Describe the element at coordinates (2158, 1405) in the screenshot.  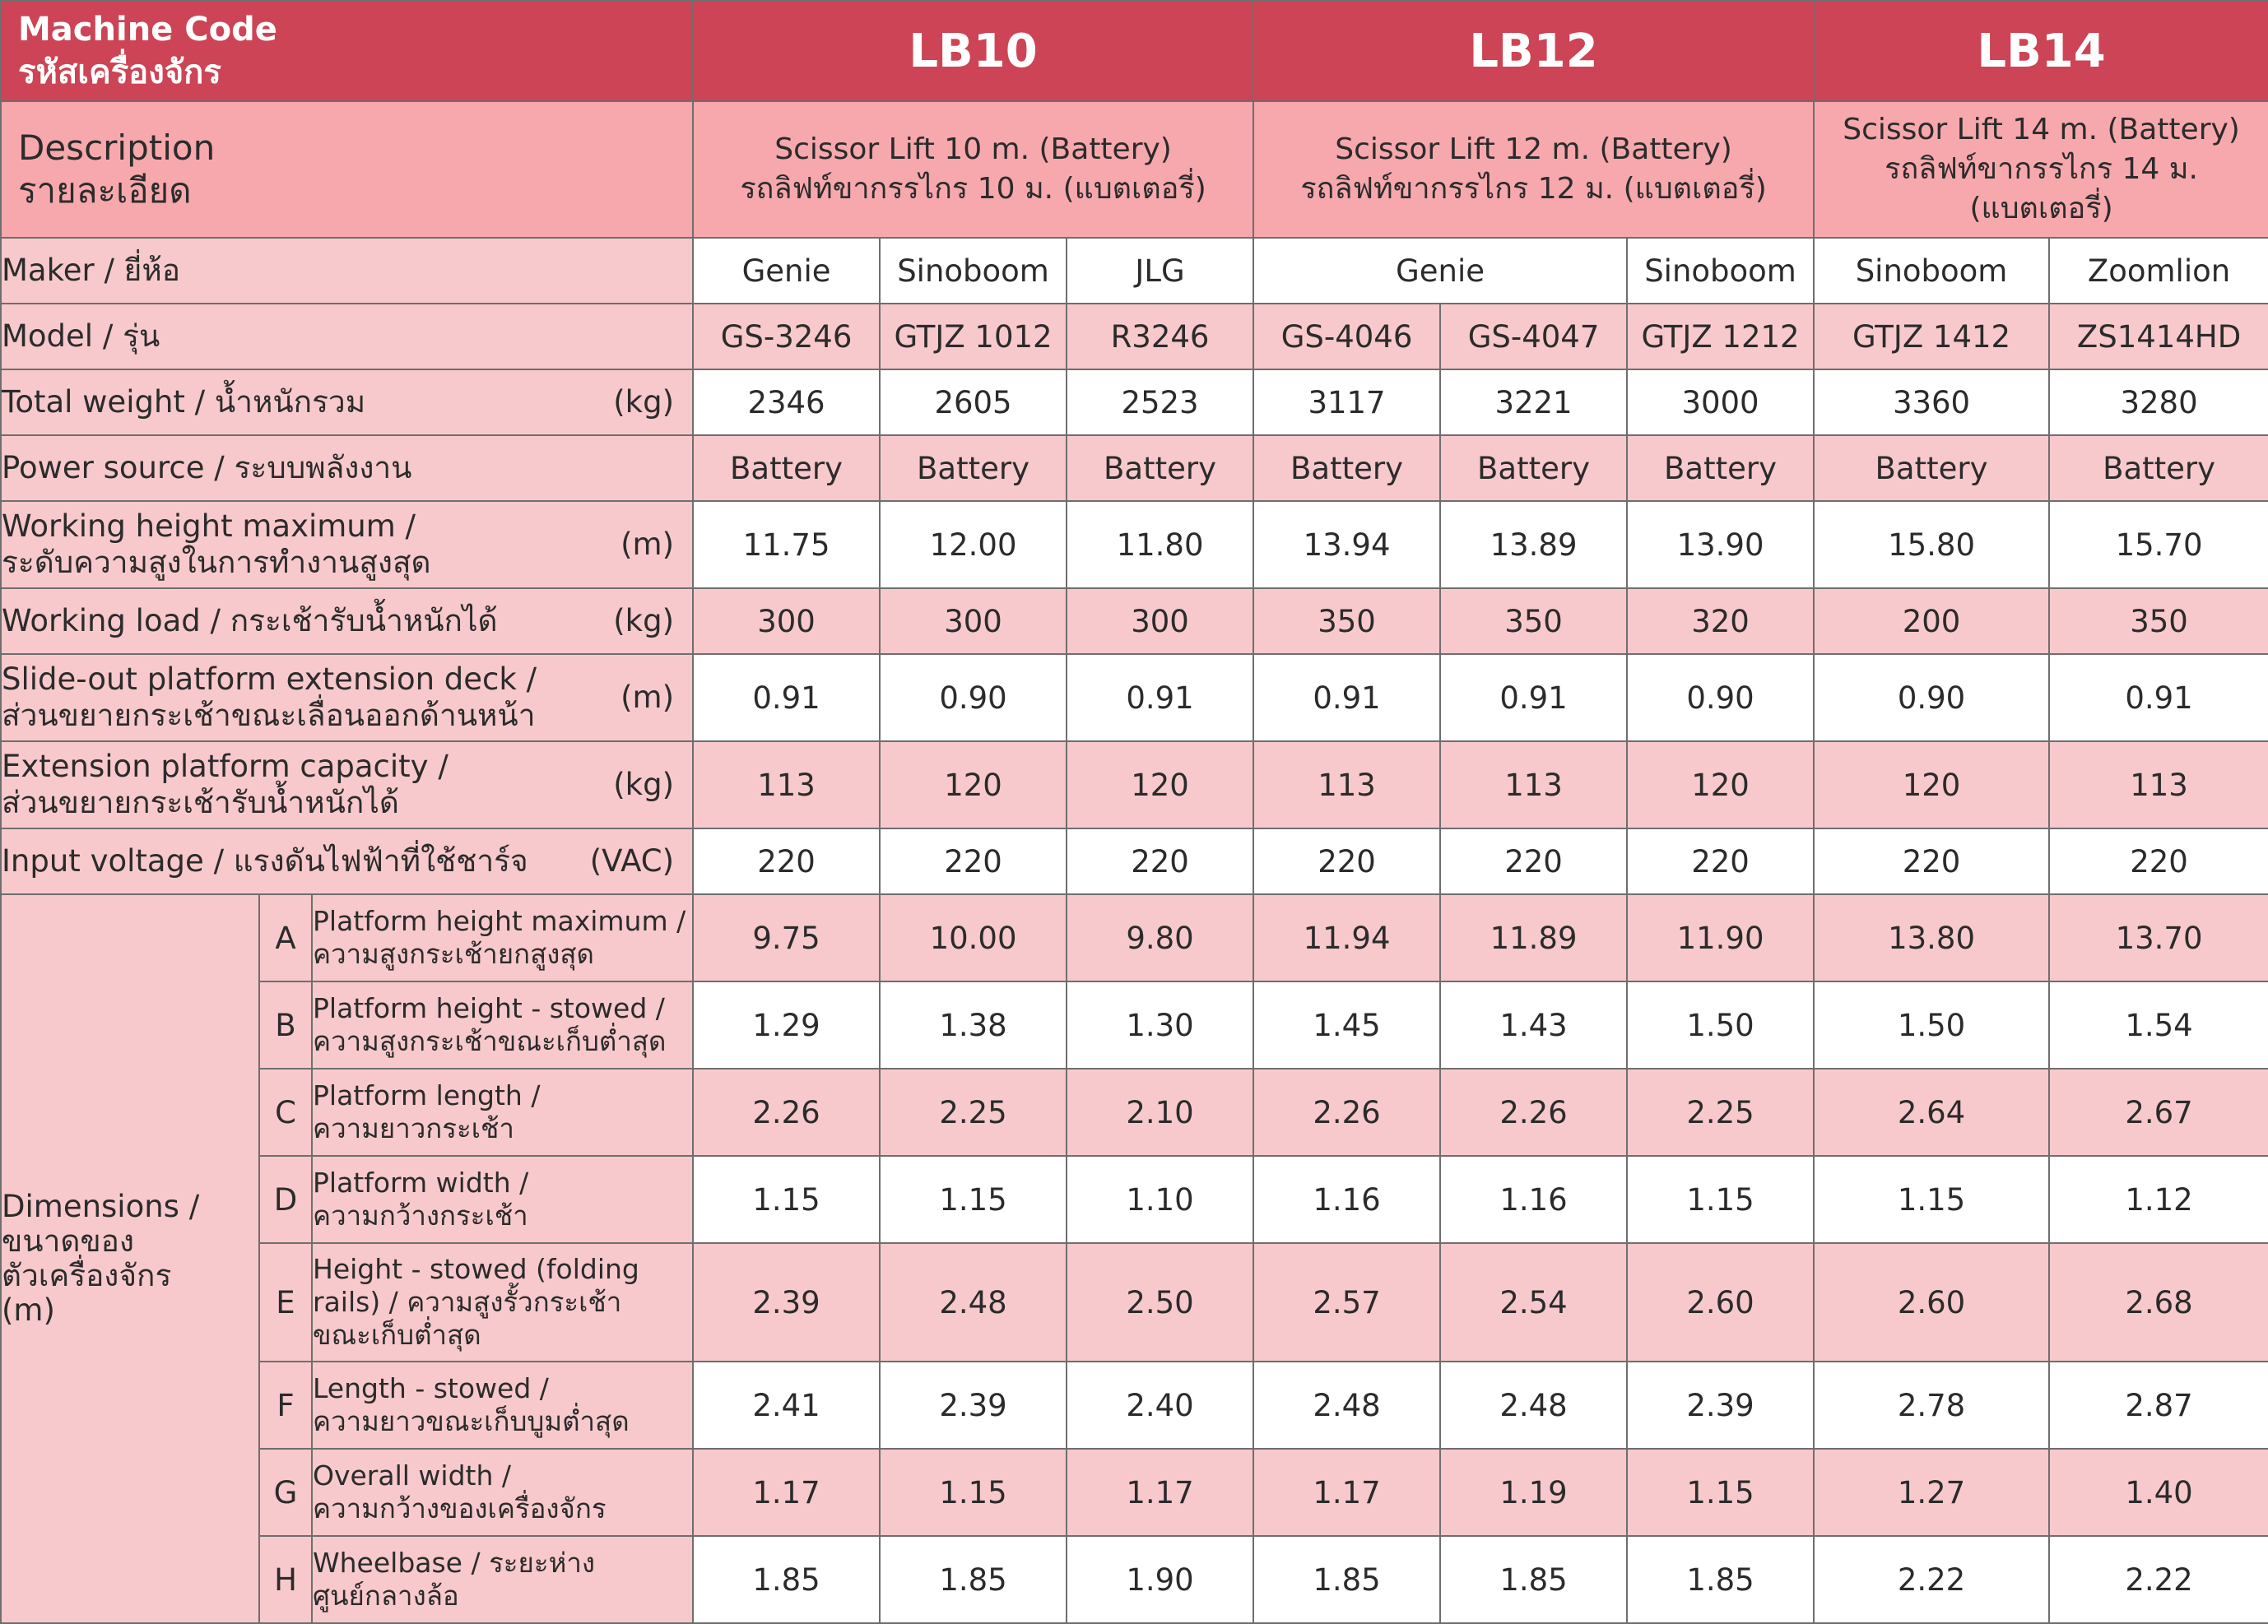
I see `dimension-cell: 2.87` at that location.